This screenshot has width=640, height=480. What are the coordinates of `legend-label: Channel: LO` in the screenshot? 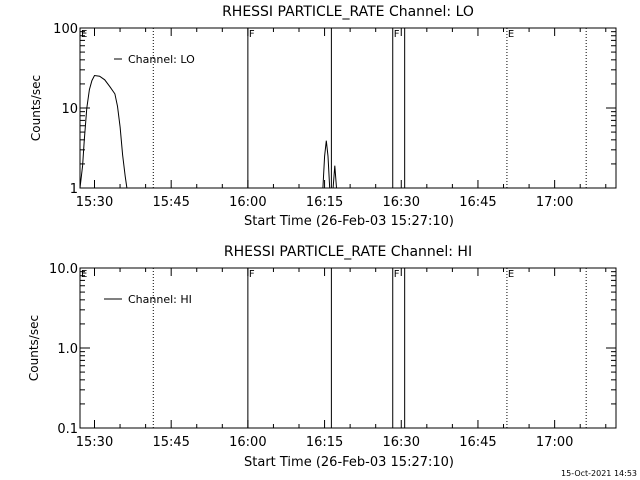 It's located at (161, 59).